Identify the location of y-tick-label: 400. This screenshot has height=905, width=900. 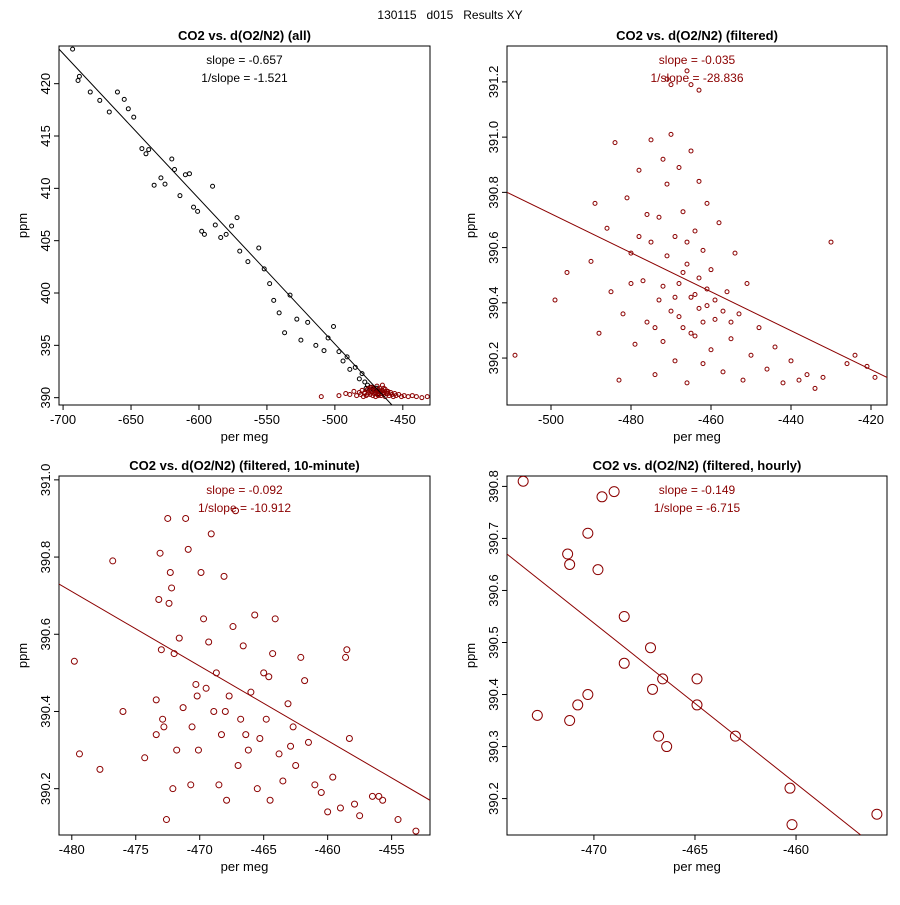
(45, 293).